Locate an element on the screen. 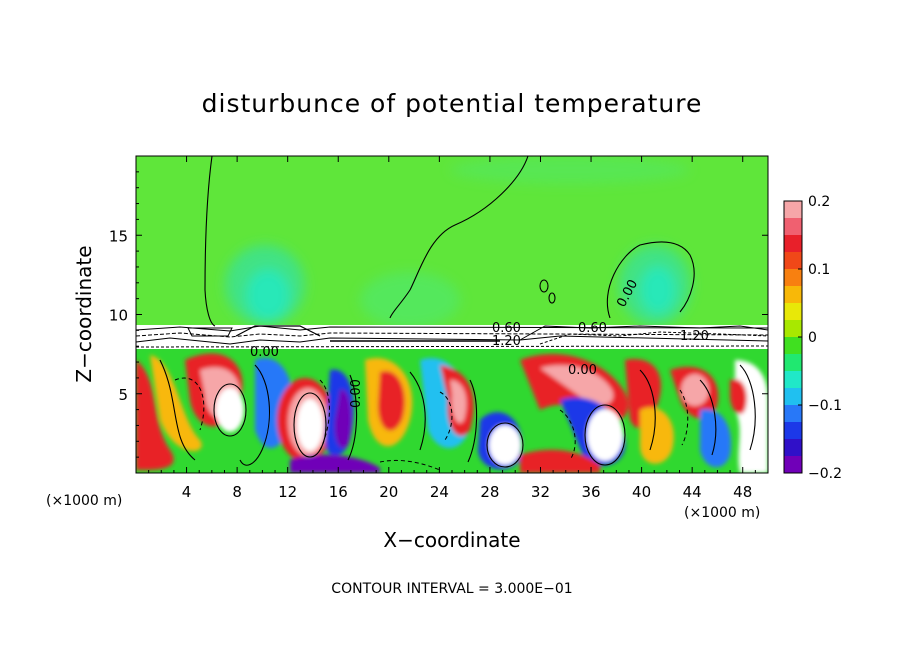 This screenshot has width=904, height=654. x-tick-label: 28 is located at coordinates (489, 492).